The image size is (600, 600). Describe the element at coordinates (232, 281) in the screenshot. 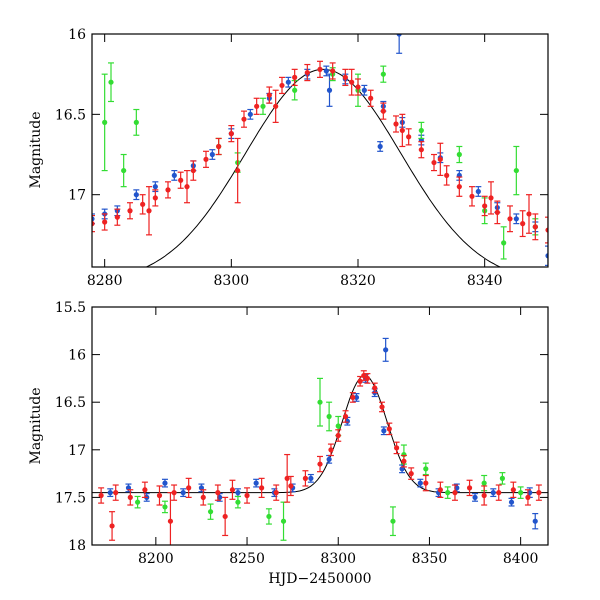

I see `x-tick-label: 8300` at that location.